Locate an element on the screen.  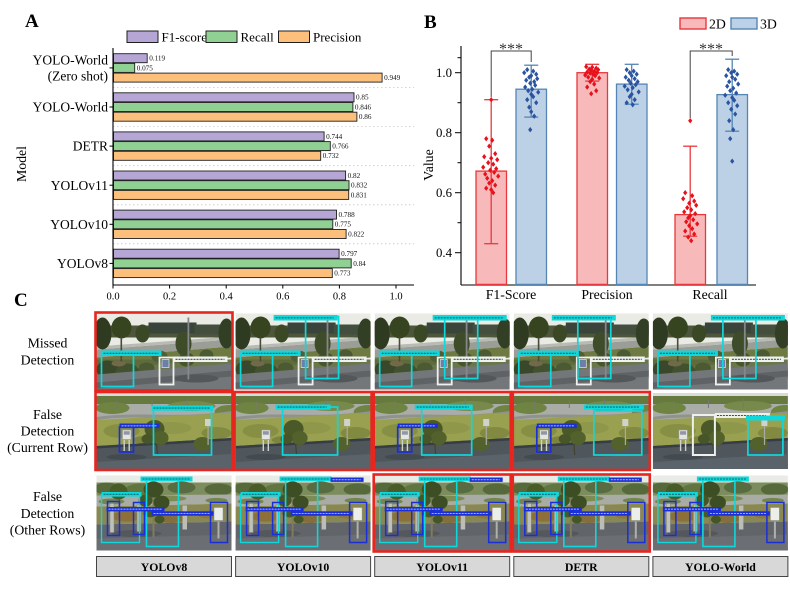
svg-text: Model is located at coordinates (21, 164).